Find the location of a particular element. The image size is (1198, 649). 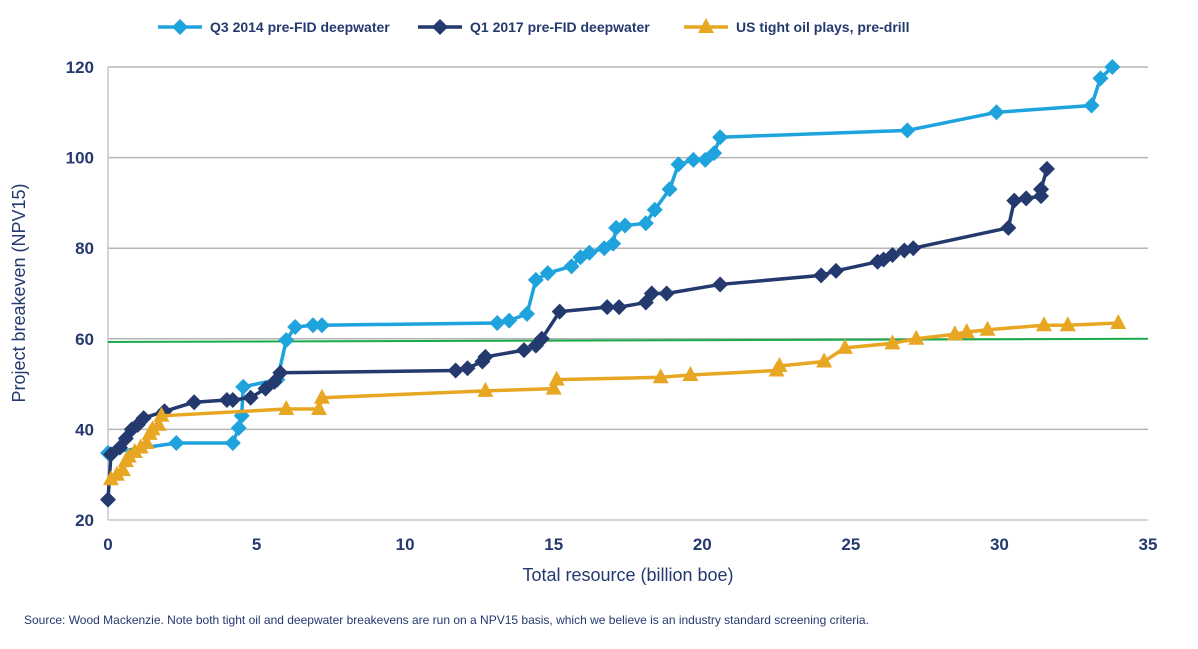

y-tick-label: 20 is located at coordinates (84, 520).